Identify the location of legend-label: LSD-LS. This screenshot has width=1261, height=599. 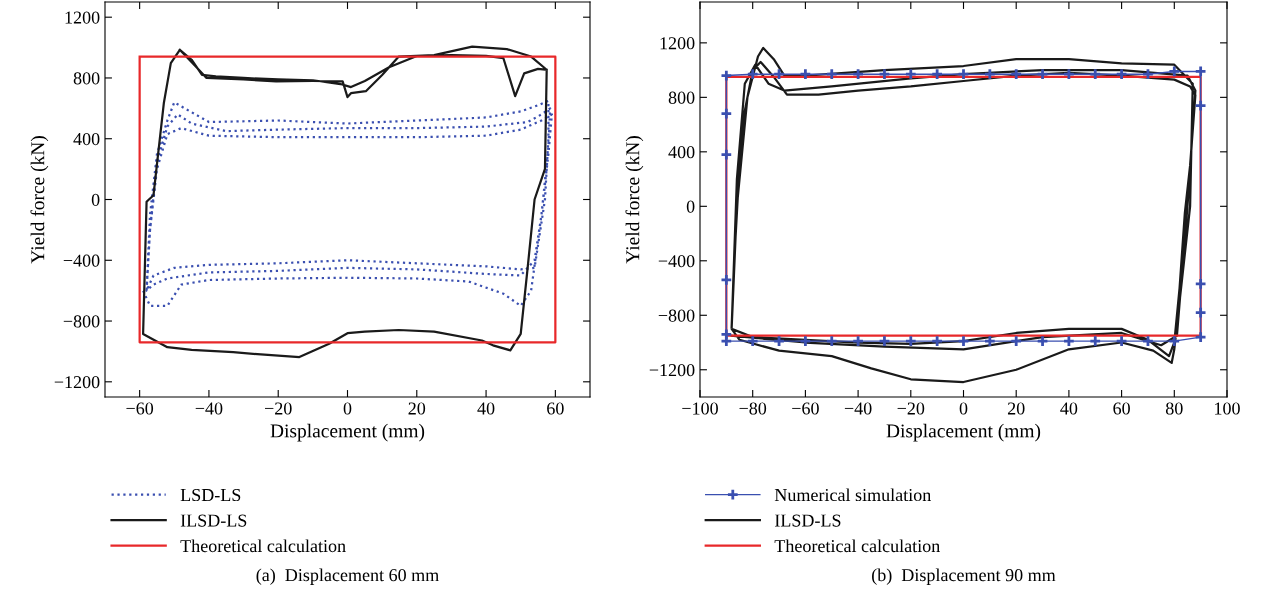
(210, 495).